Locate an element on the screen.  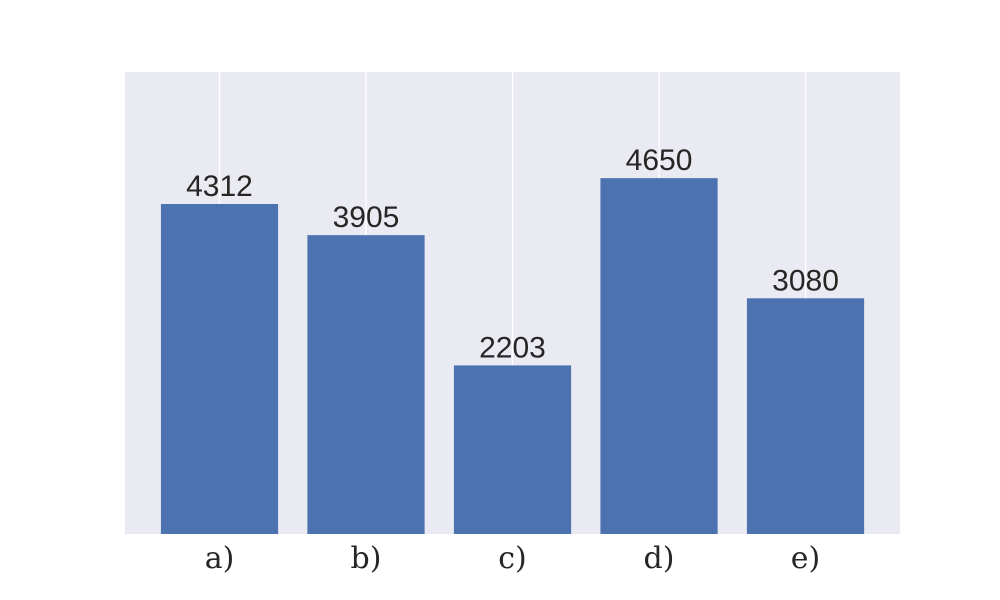
bar-value-label: 3080 is located at coordinates (805, 280).